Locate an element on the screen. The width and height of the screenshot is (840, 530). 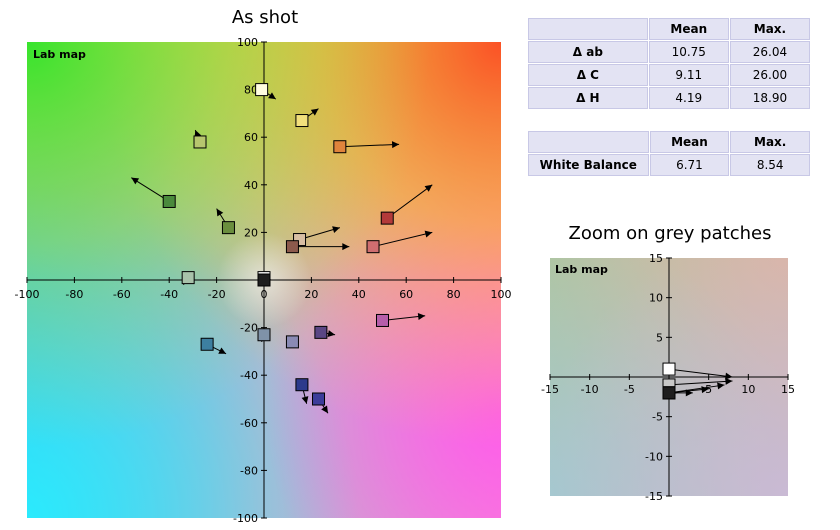
x-tick-label: 10 is located at coordinates (748, 389).